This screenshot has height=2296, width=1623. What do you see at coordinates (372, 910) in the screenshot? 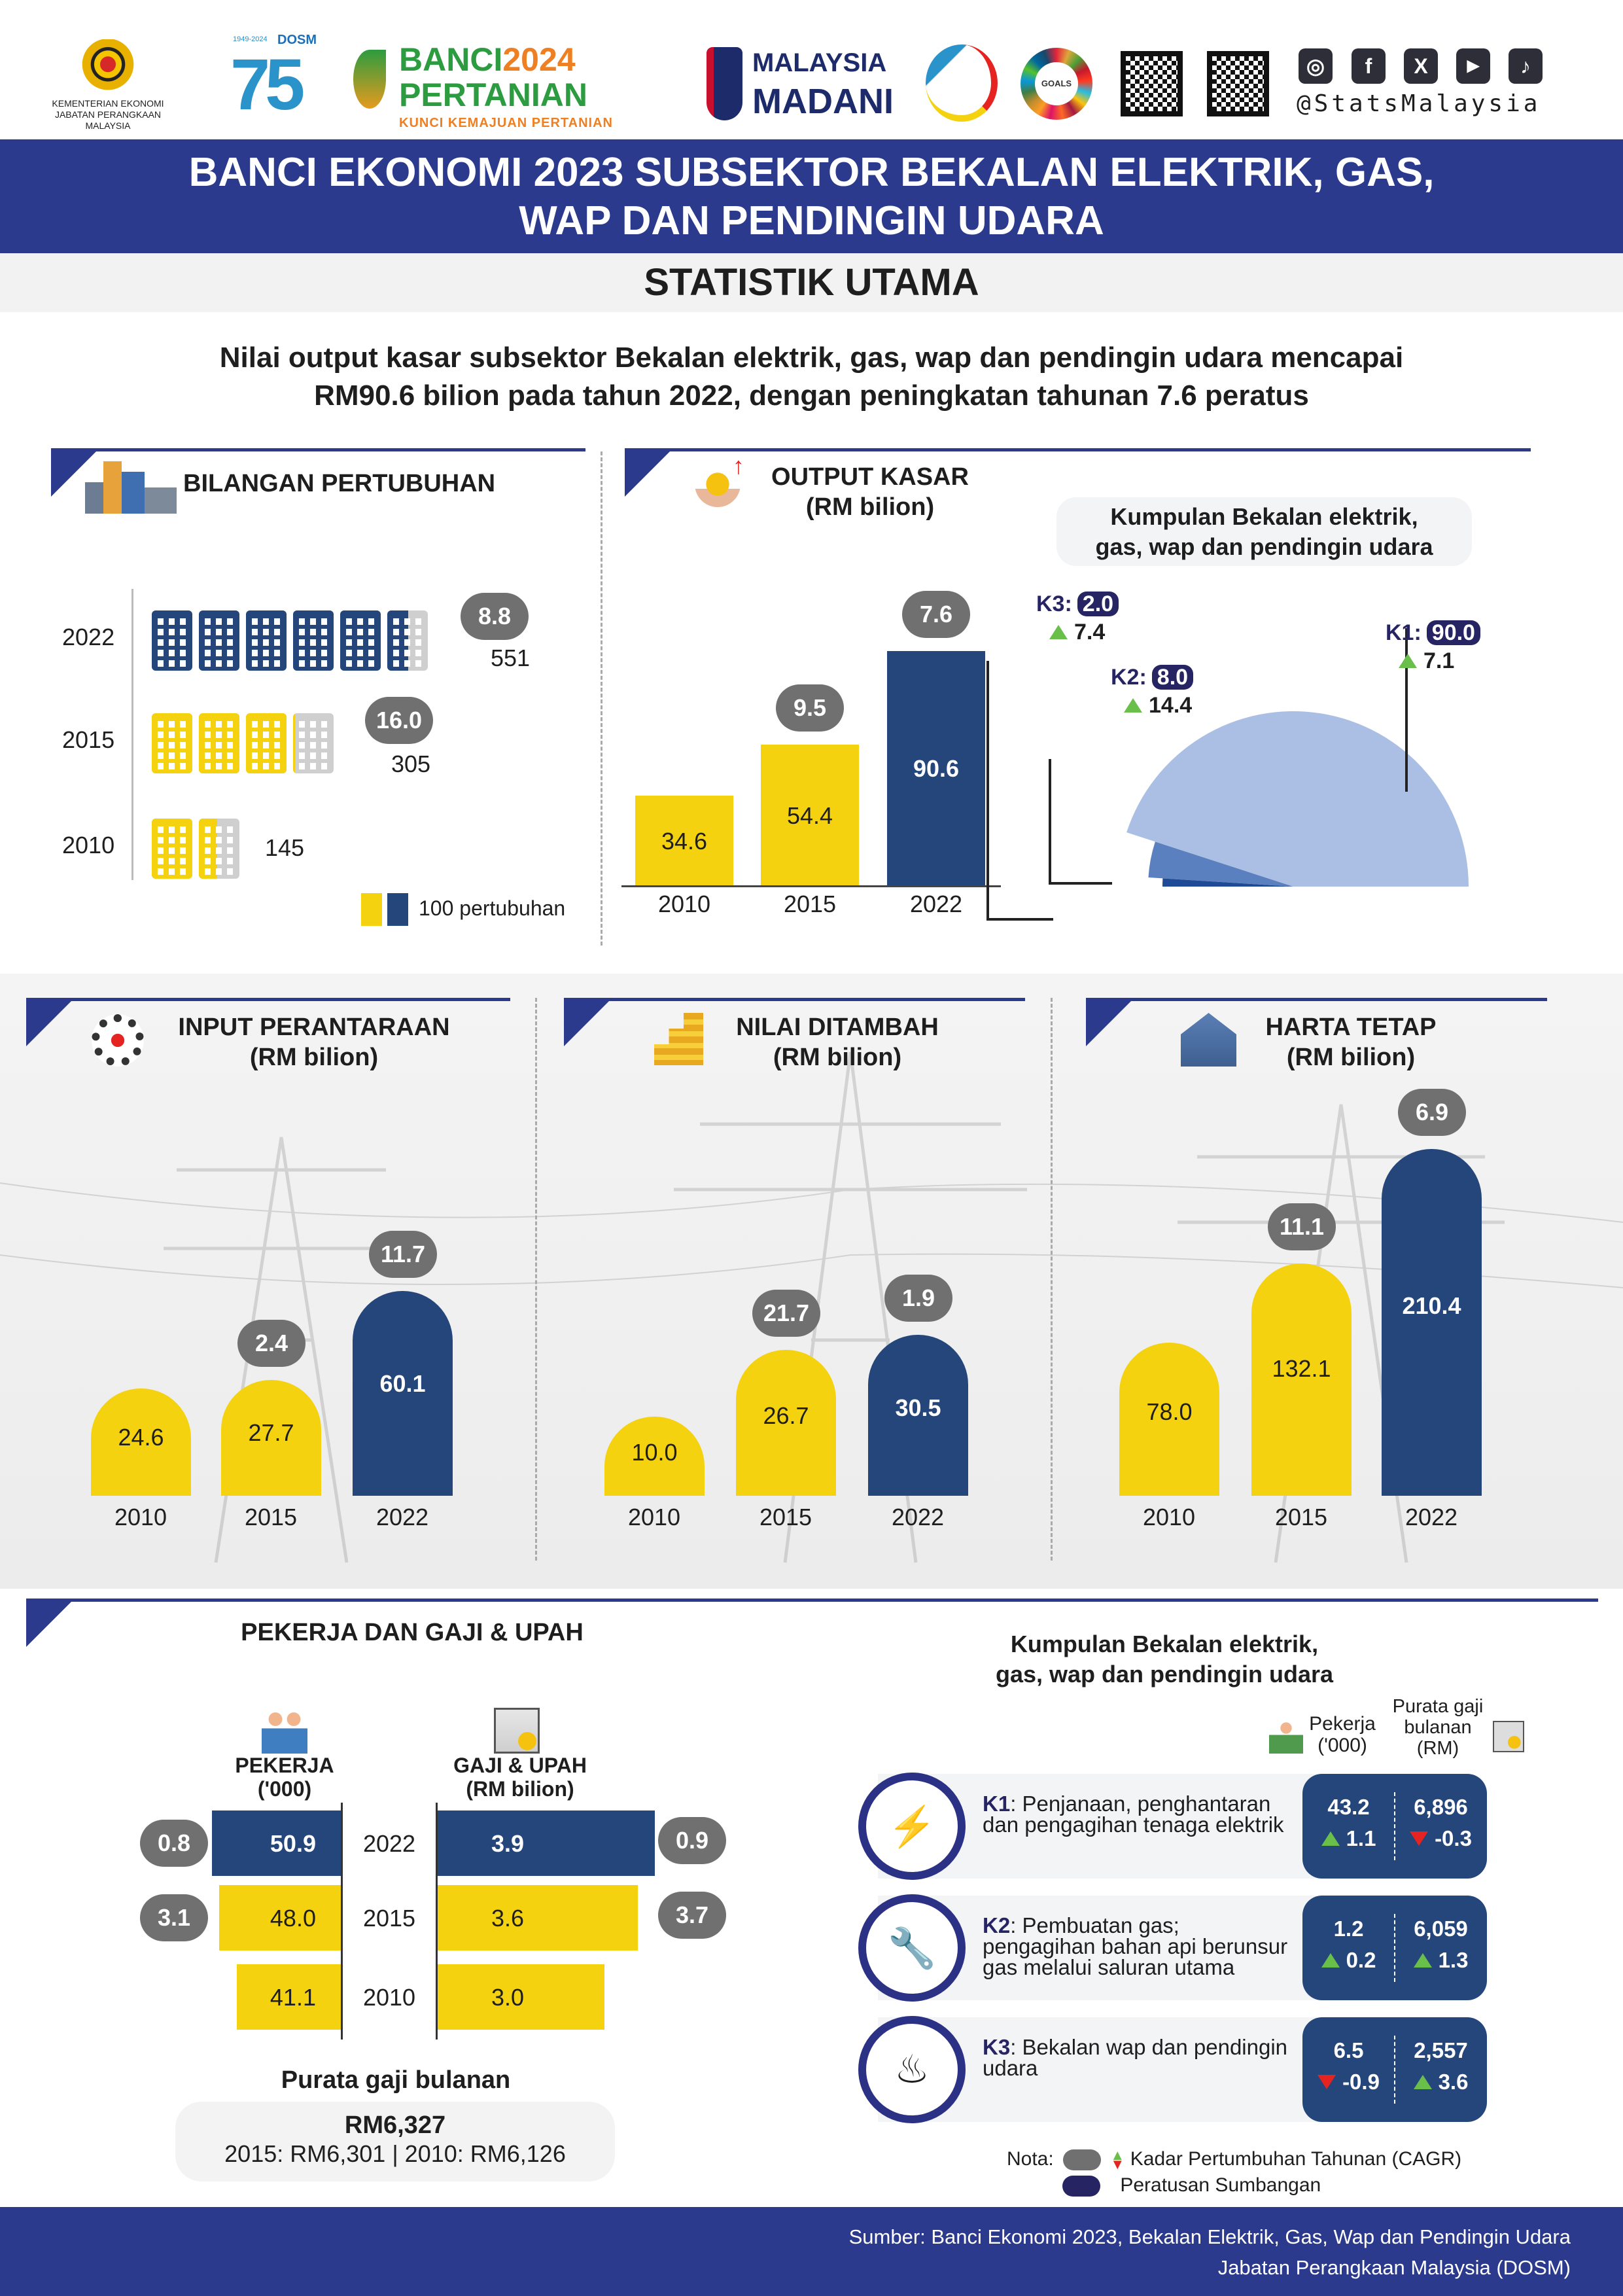
I see `legend-building-yellow-icon` at bounding box center [372, 910].